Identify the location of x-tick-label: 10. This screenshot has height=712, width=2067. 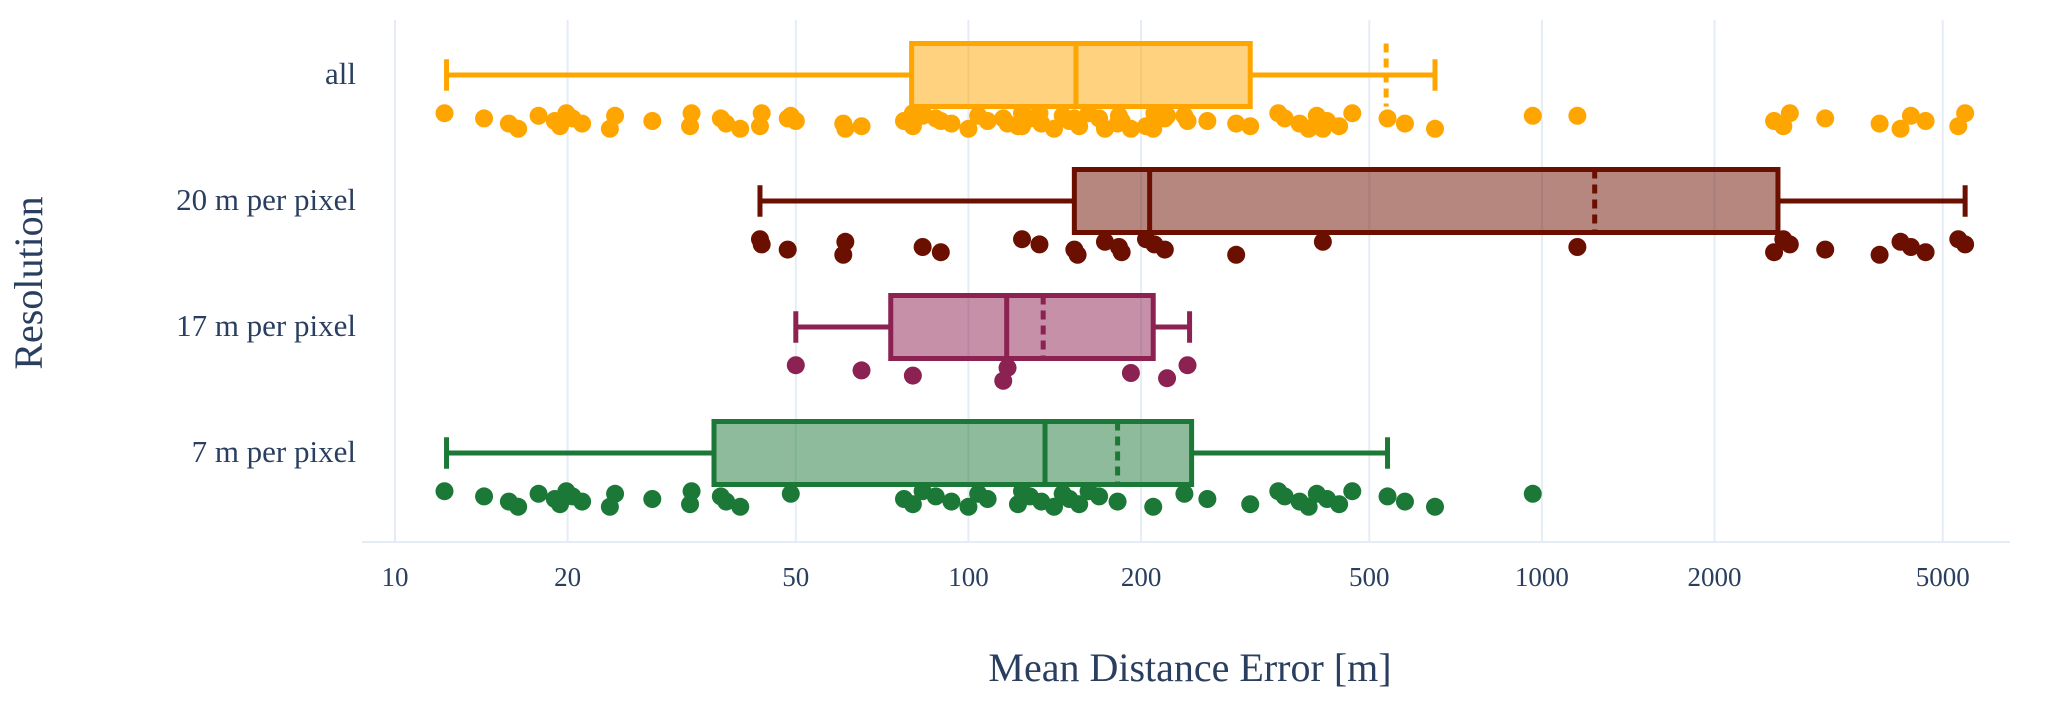
(394, 577).